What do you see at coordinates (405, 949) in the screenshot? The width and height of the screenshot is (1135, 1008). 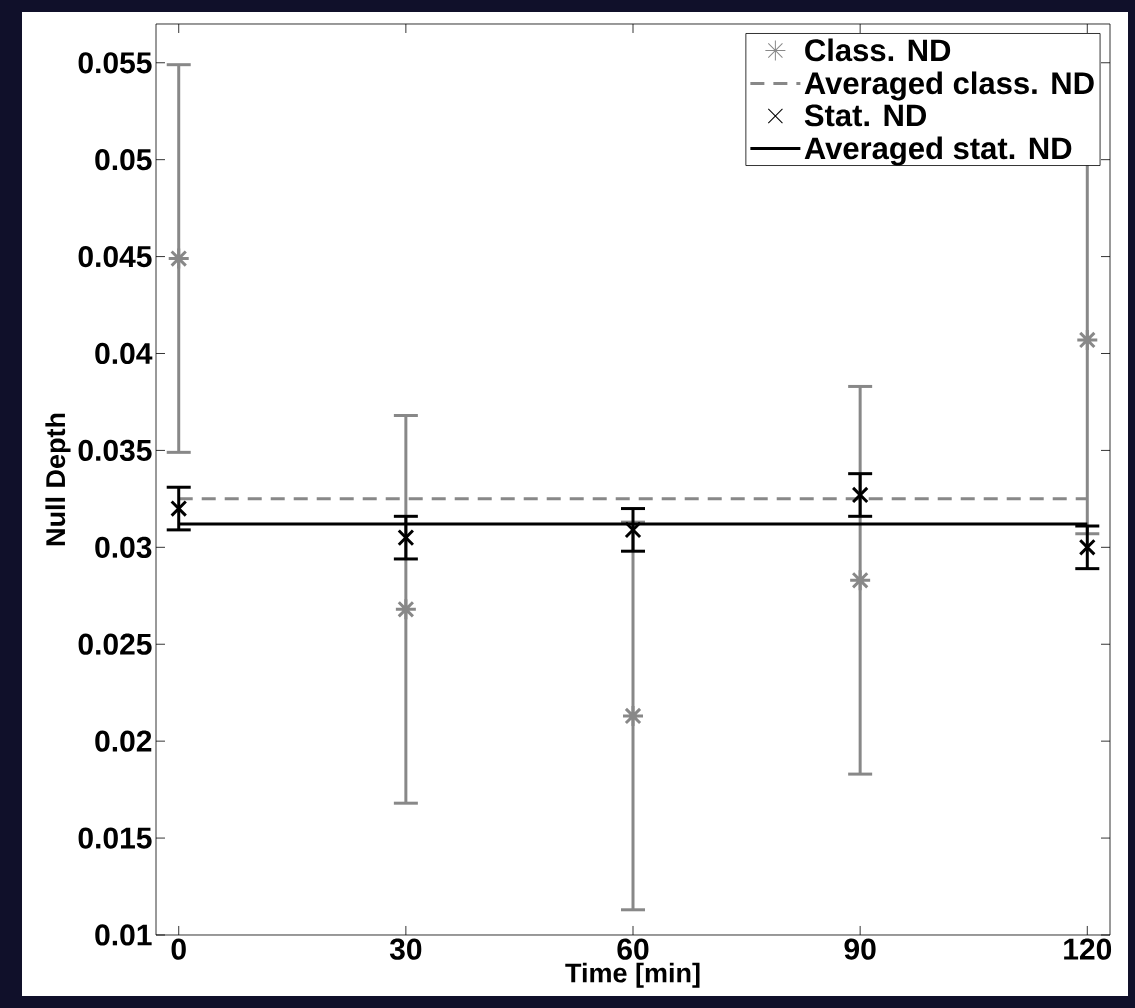 I see `x-tick-label: 30` at bounding box center [405, 949].